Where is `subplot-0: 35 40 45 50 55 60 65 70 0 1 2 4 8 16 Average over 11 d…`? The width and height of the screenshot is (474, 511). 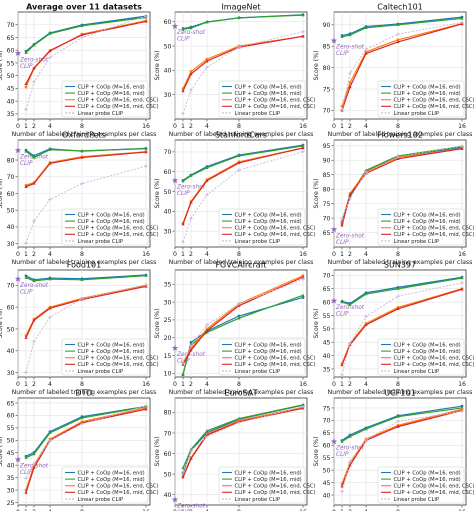
subplot-0: 35 40 45 50 55 60 65 70 0 1 2 4 8 16 Average over 11 d… is located at coordinates (79, 71).